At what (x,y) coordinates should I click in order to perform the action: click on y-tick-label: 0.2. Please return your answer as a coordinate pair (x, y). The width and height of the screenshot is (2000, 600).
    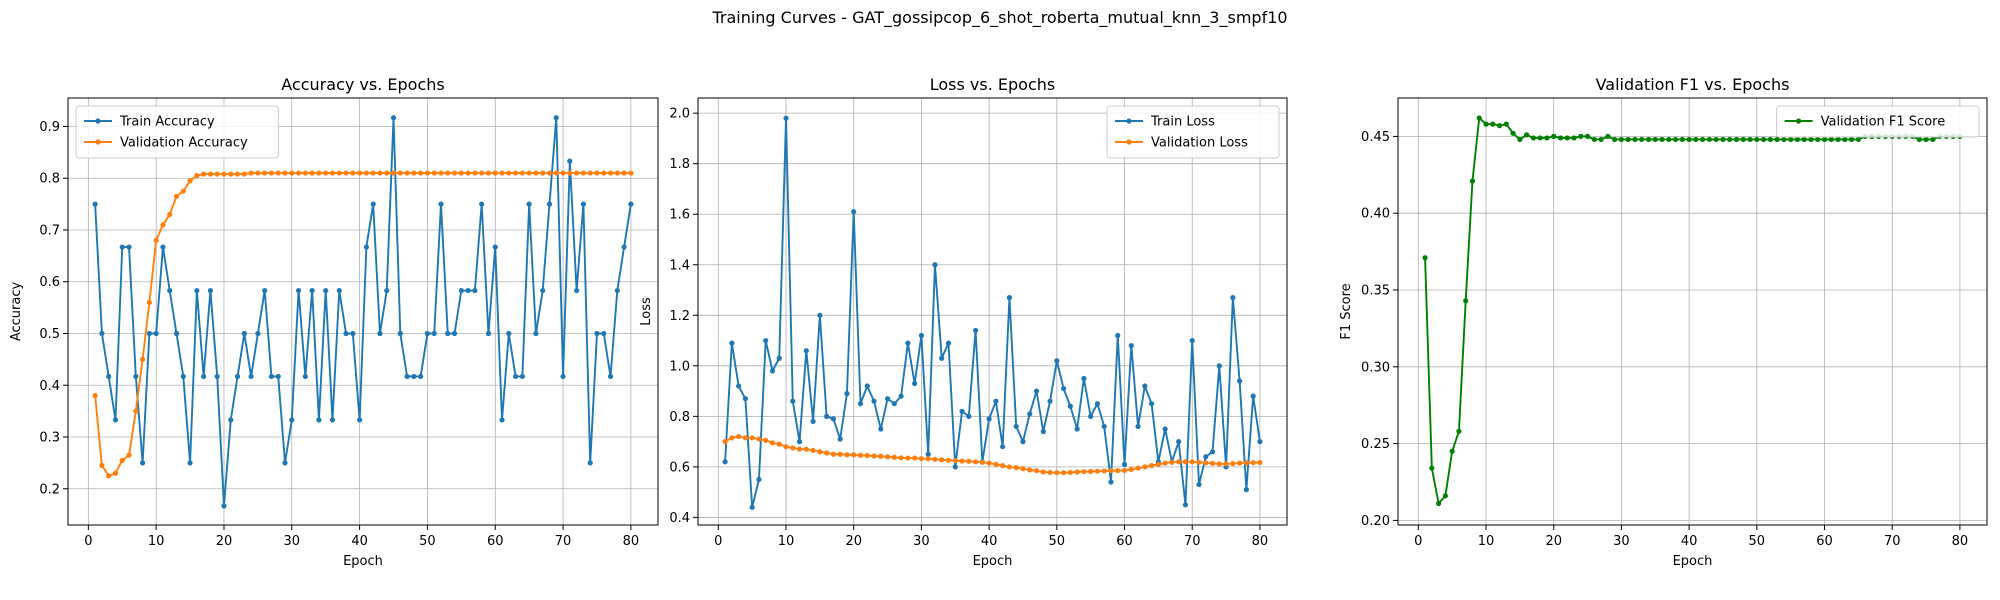
    Looking at the image, I should click on (49, 489).